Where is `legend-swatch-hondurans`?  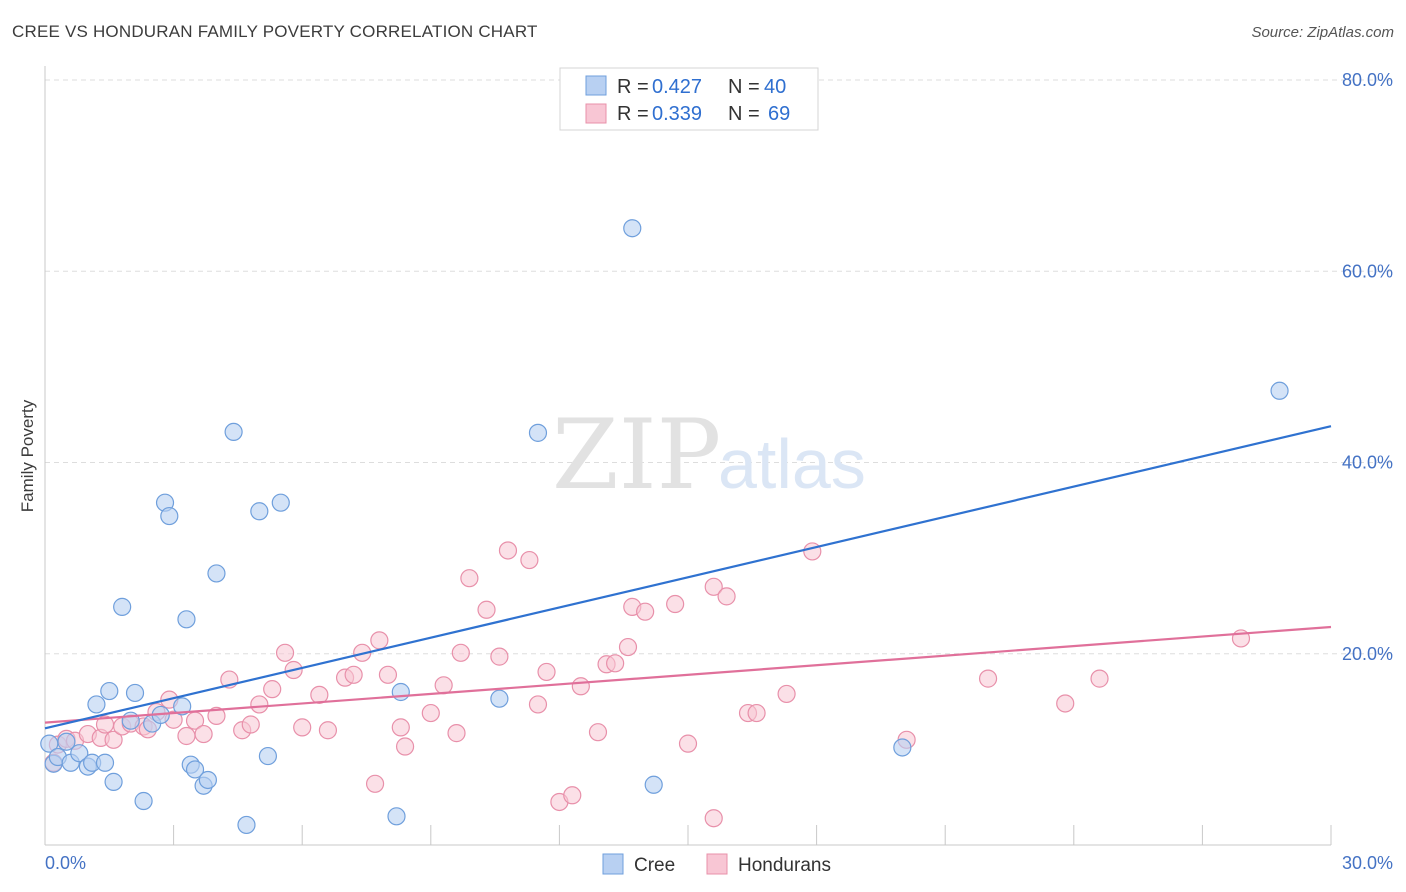
legend-swatch-hondurans is located at coordinates (596, 113).